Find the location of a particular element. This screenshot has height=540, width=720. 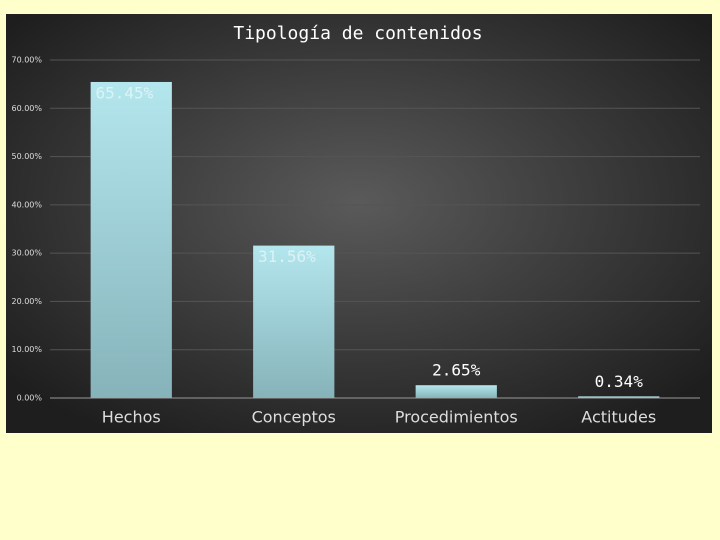

y-tick-label: 40.00% is located at coordinates (26, 204).